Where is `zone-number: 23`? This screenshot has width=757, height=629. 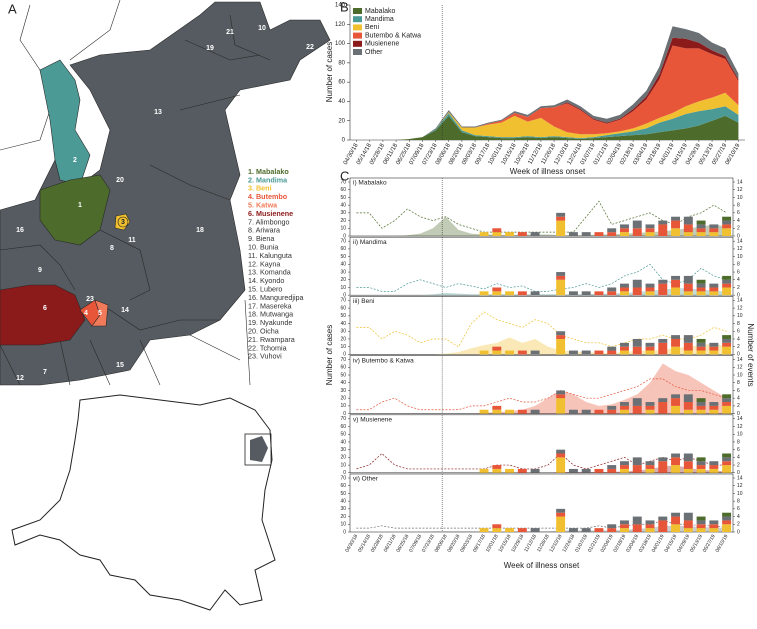
zone-number: 23 is located at coordinates (90, 299).